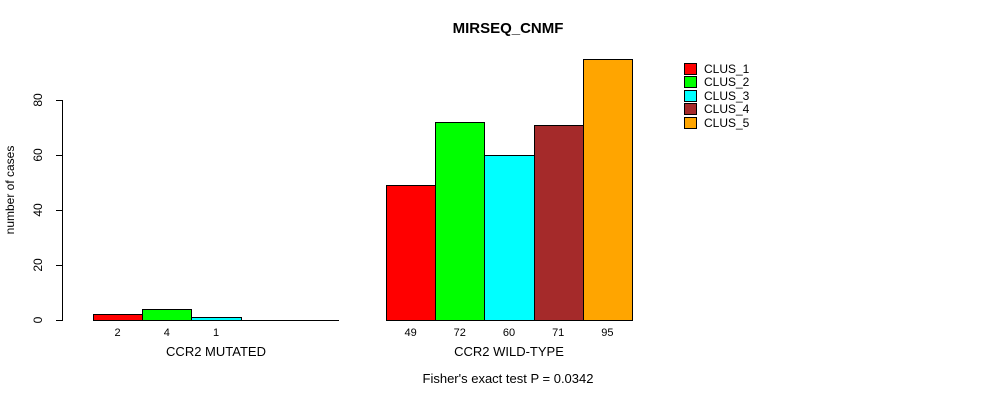 Image resolution: width=990 pixels, height=400 pixels. I want to click on legend-item: CLUS_2, so click(717, 82).